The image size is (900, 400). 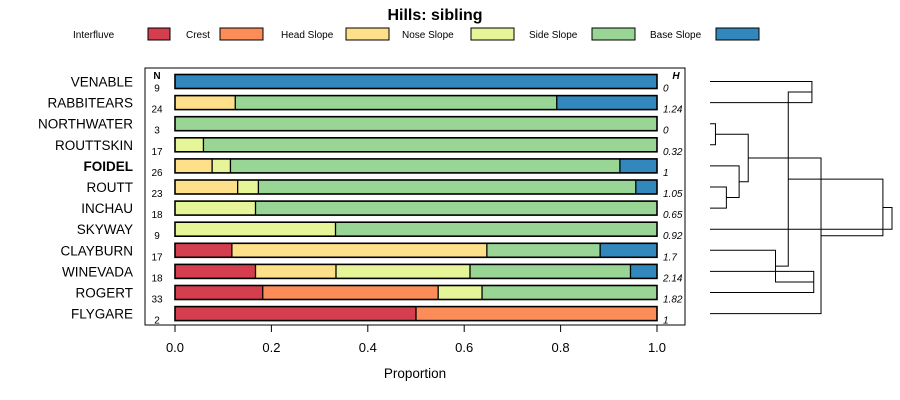 I want to click on row-label: INCHAU, so click(x=107, y=208).